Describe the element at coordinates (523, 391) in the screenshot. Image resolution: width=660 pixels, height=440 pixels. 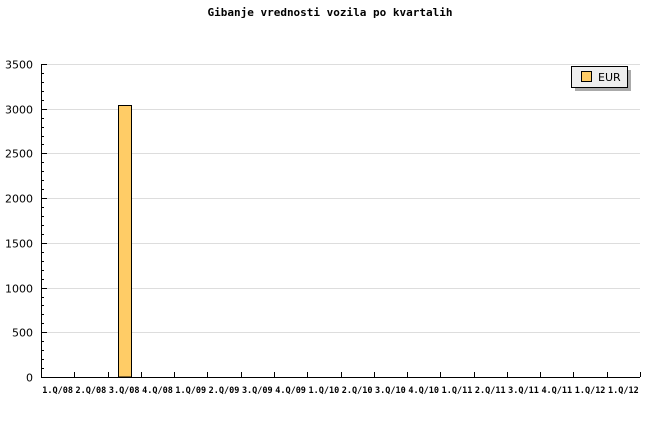
I see `x-tick-label: 3.Q/11` at that location.